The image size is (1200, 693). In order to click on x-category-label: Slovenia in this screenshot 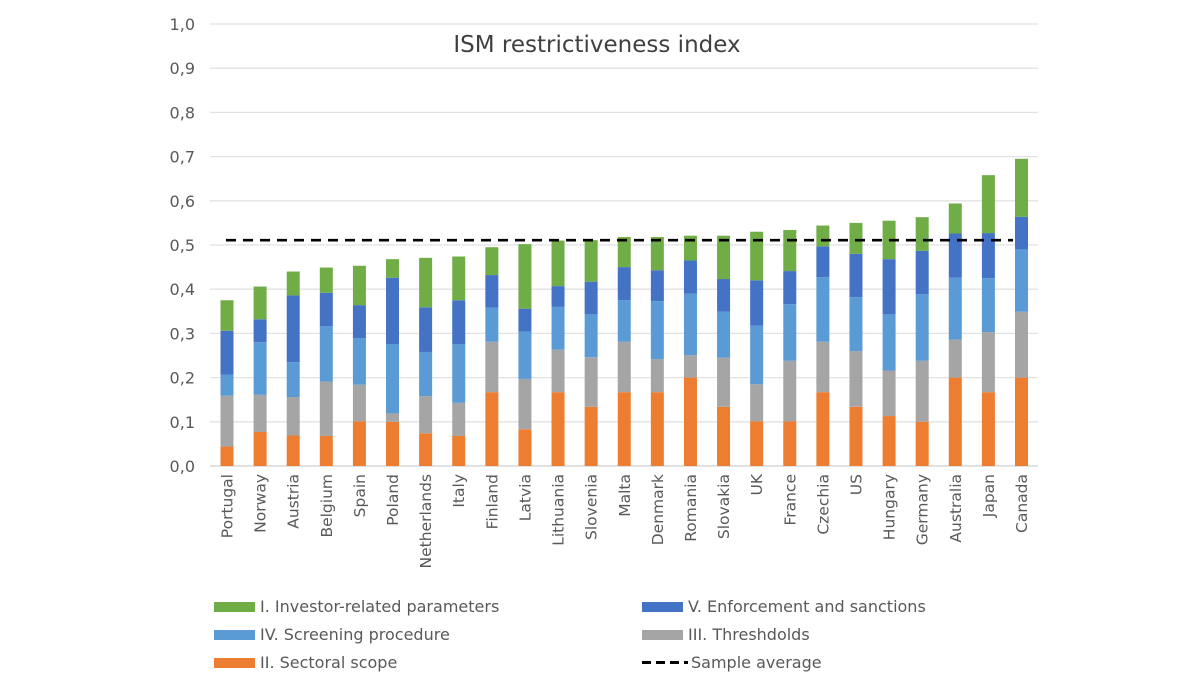, I will do `click(592, 507)`.